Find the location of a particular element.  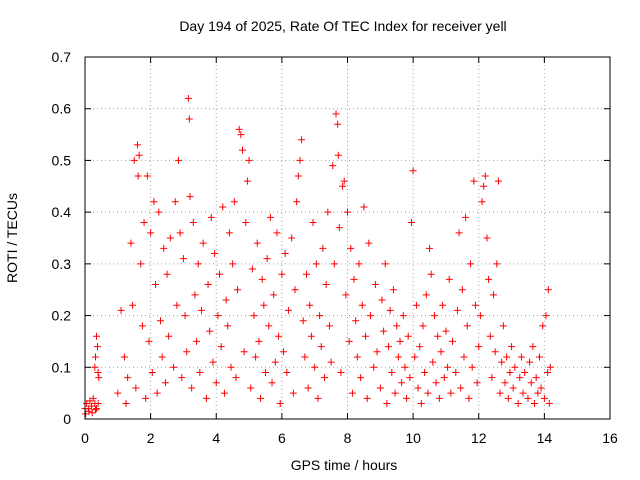

y-tick-label: 0.4 is located at coordinates (62, 212).